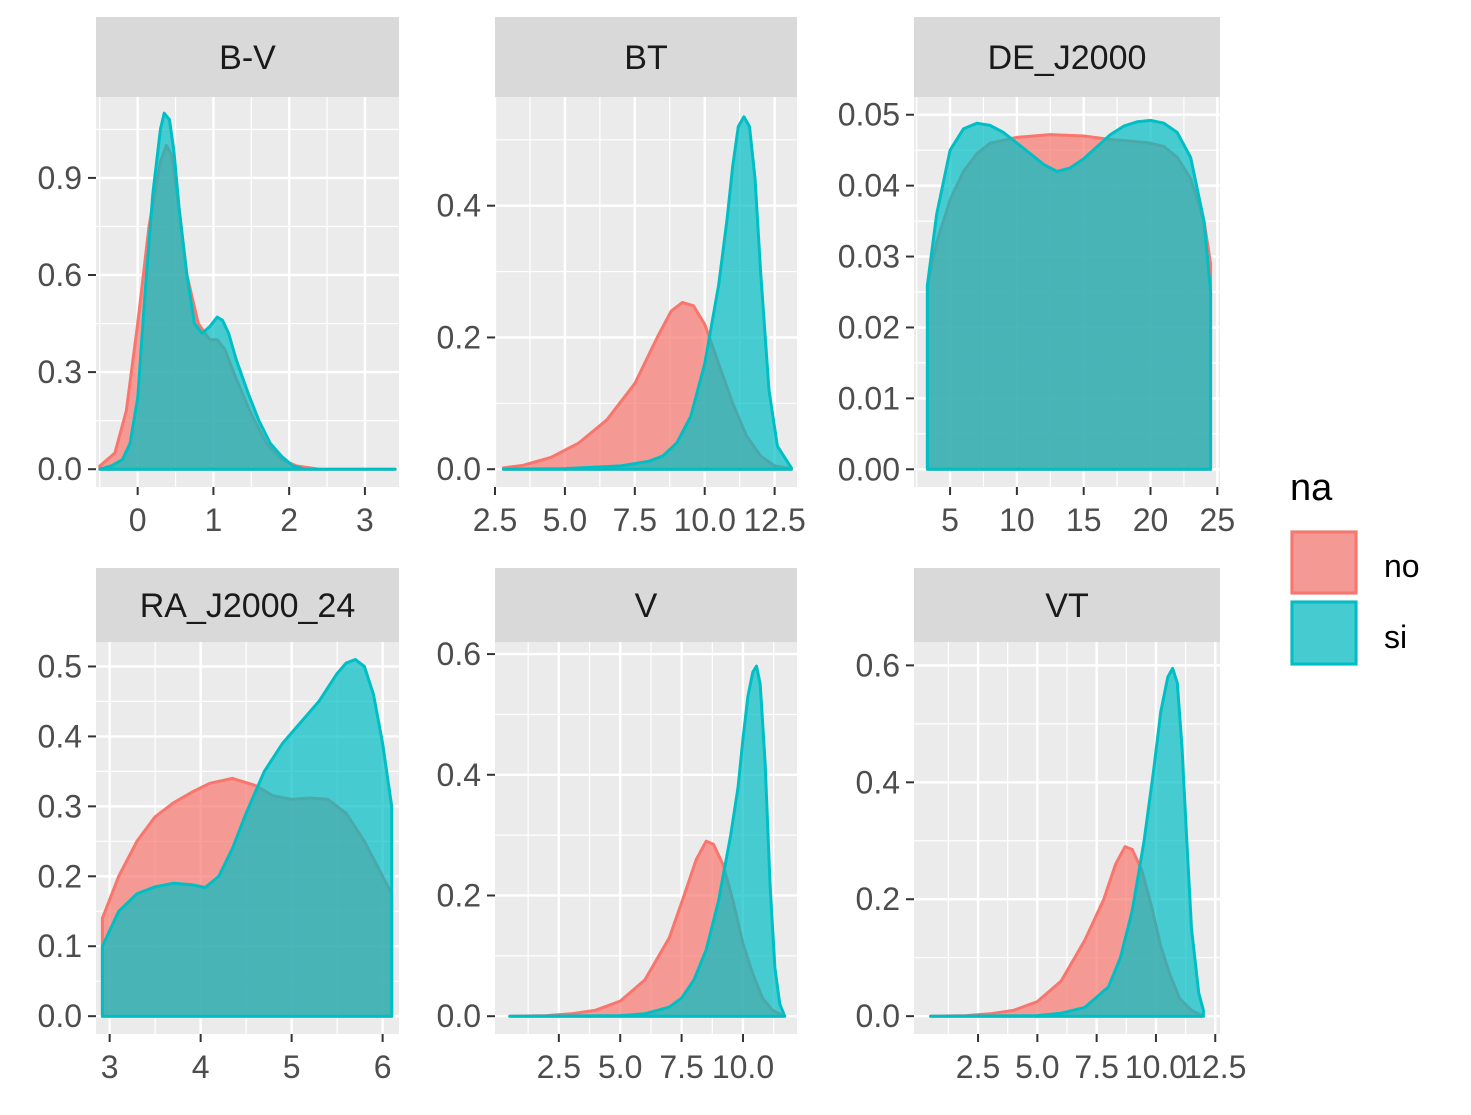 Image resolution: width=1471 pixels, height=1115 pixels. I want to click on facet-strip-label: DE_J2000, so click(1067, 58).